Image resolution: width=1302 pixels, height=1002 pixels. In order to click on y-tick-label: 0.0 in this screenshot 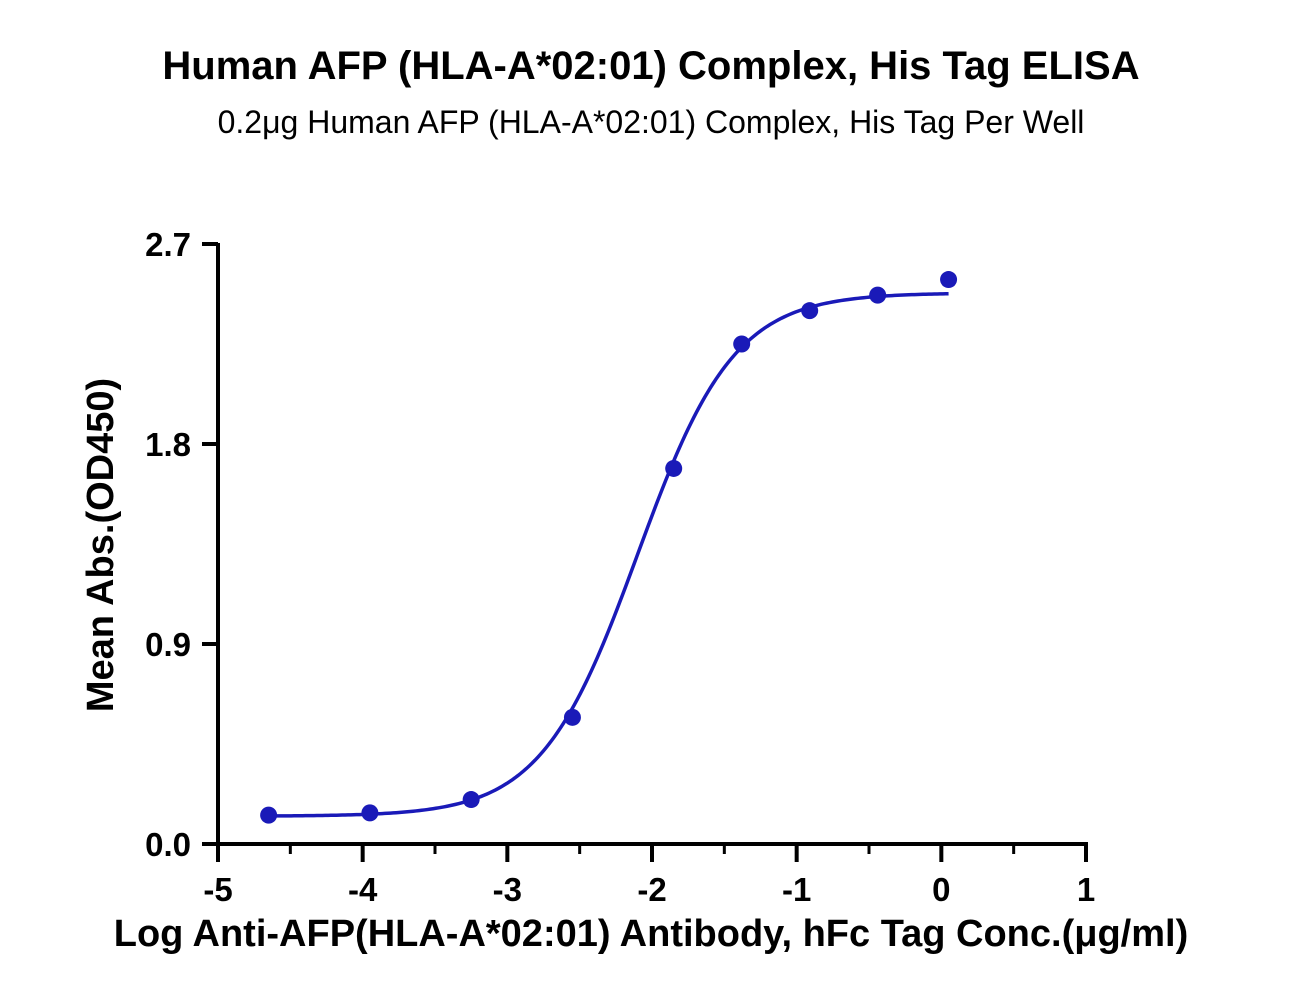, I will do `click(168, 844)`.